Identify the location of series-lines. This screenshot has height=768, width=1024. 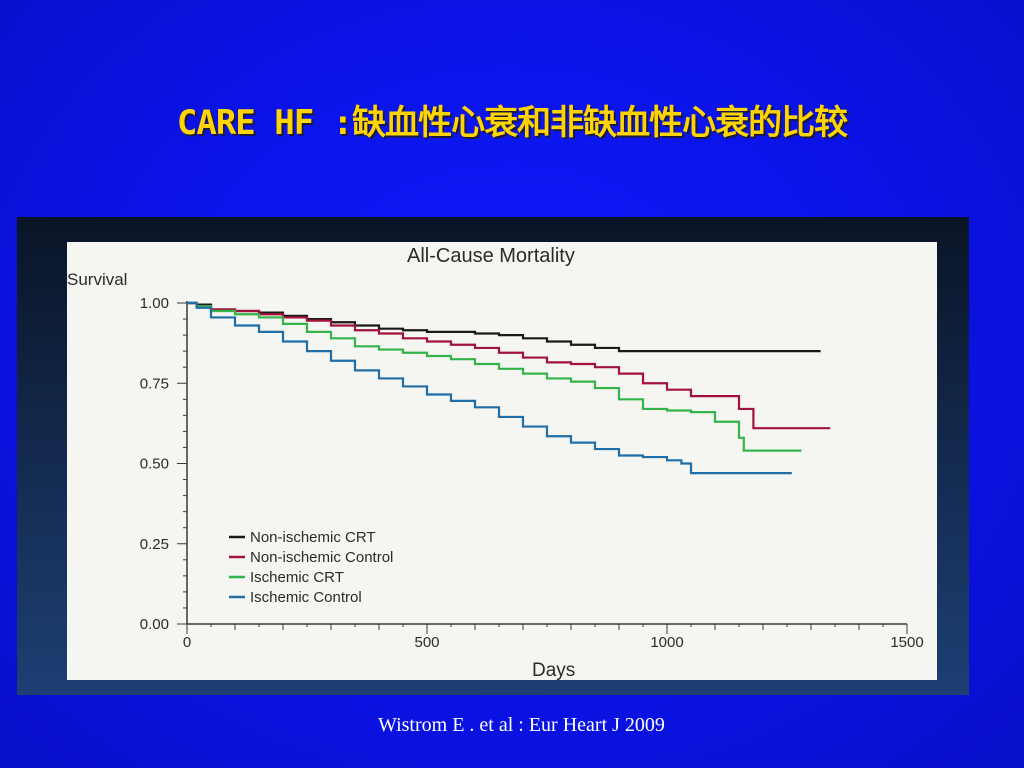
(509, 388).